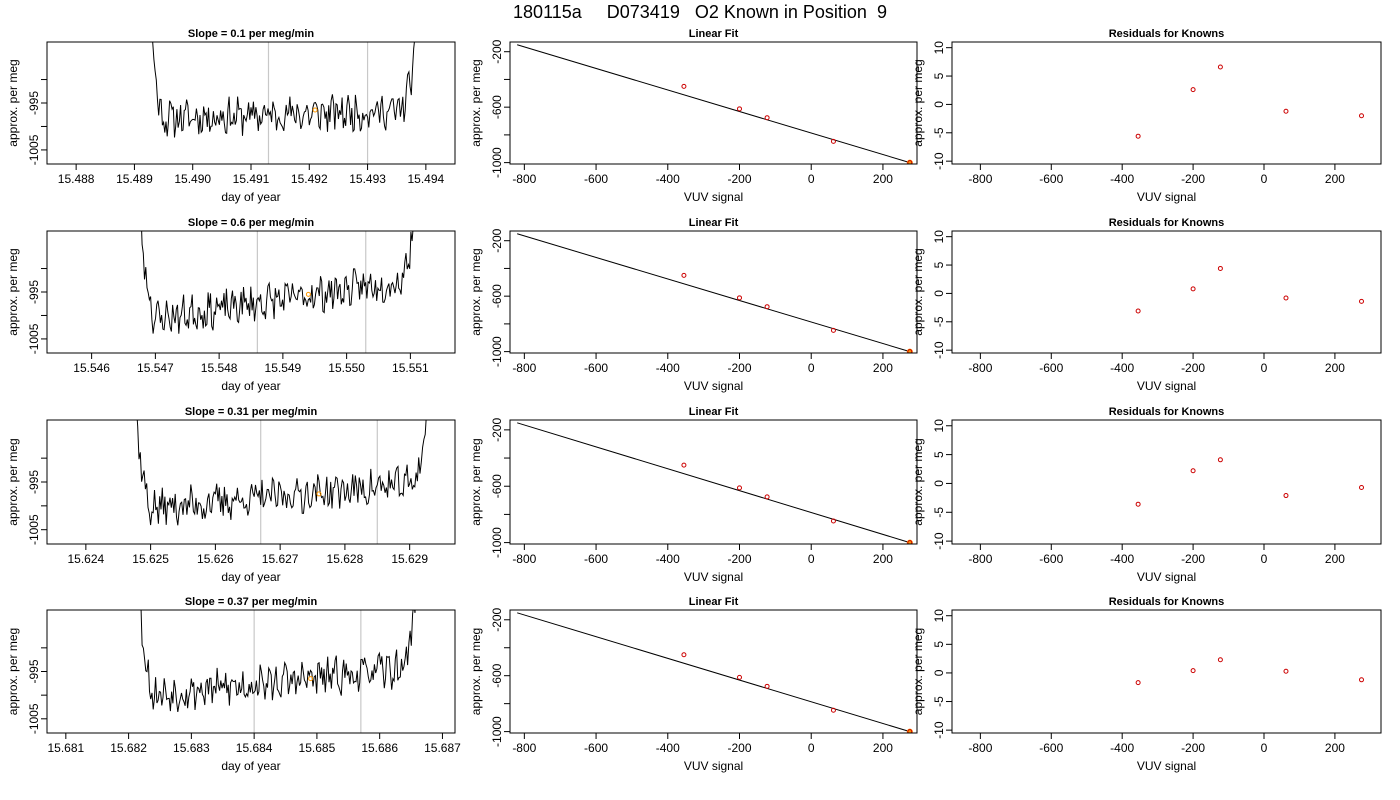 This screenshot has height=800, width=1400. I want to click on panel-title: Slope = 0.6 per meg/min, so click(251, 223).